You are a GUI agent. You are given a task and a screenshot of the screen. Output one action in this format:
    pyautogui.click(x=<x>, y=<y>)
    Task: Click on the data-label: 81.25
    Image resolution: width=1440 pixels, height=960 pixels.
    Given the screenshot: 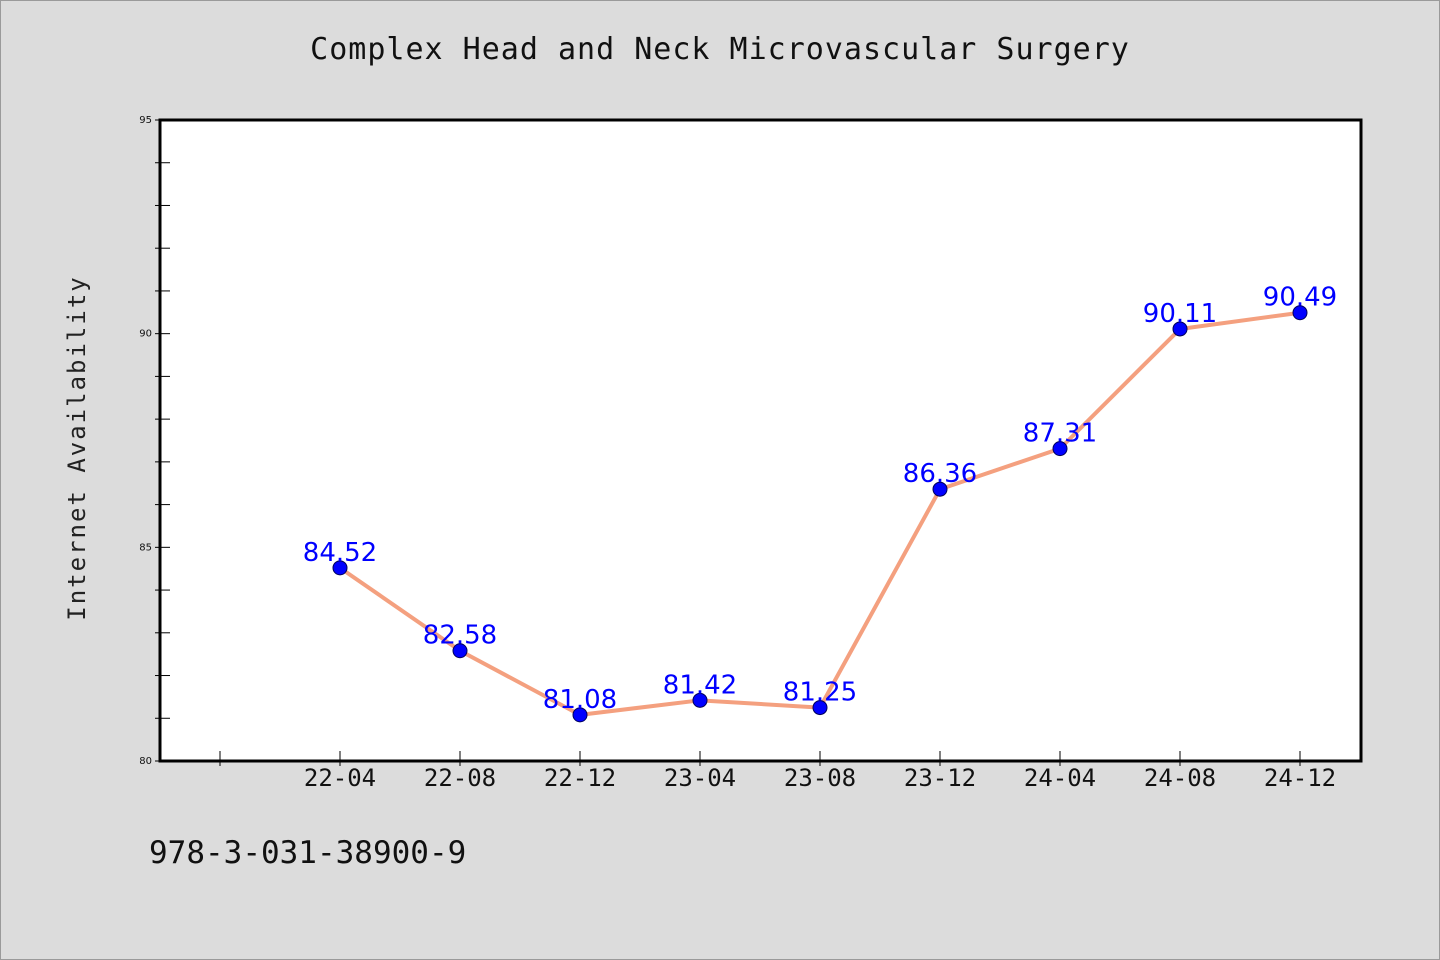 What is the action you would take?
    pyautogui.click(x=820, y=693)
    